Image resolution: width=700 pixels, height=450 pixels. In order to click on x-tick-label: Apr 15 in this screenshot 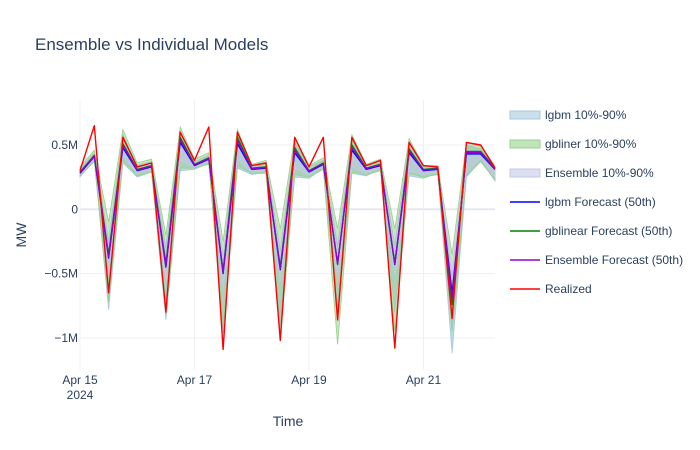, I will do `click(80, 380)`.